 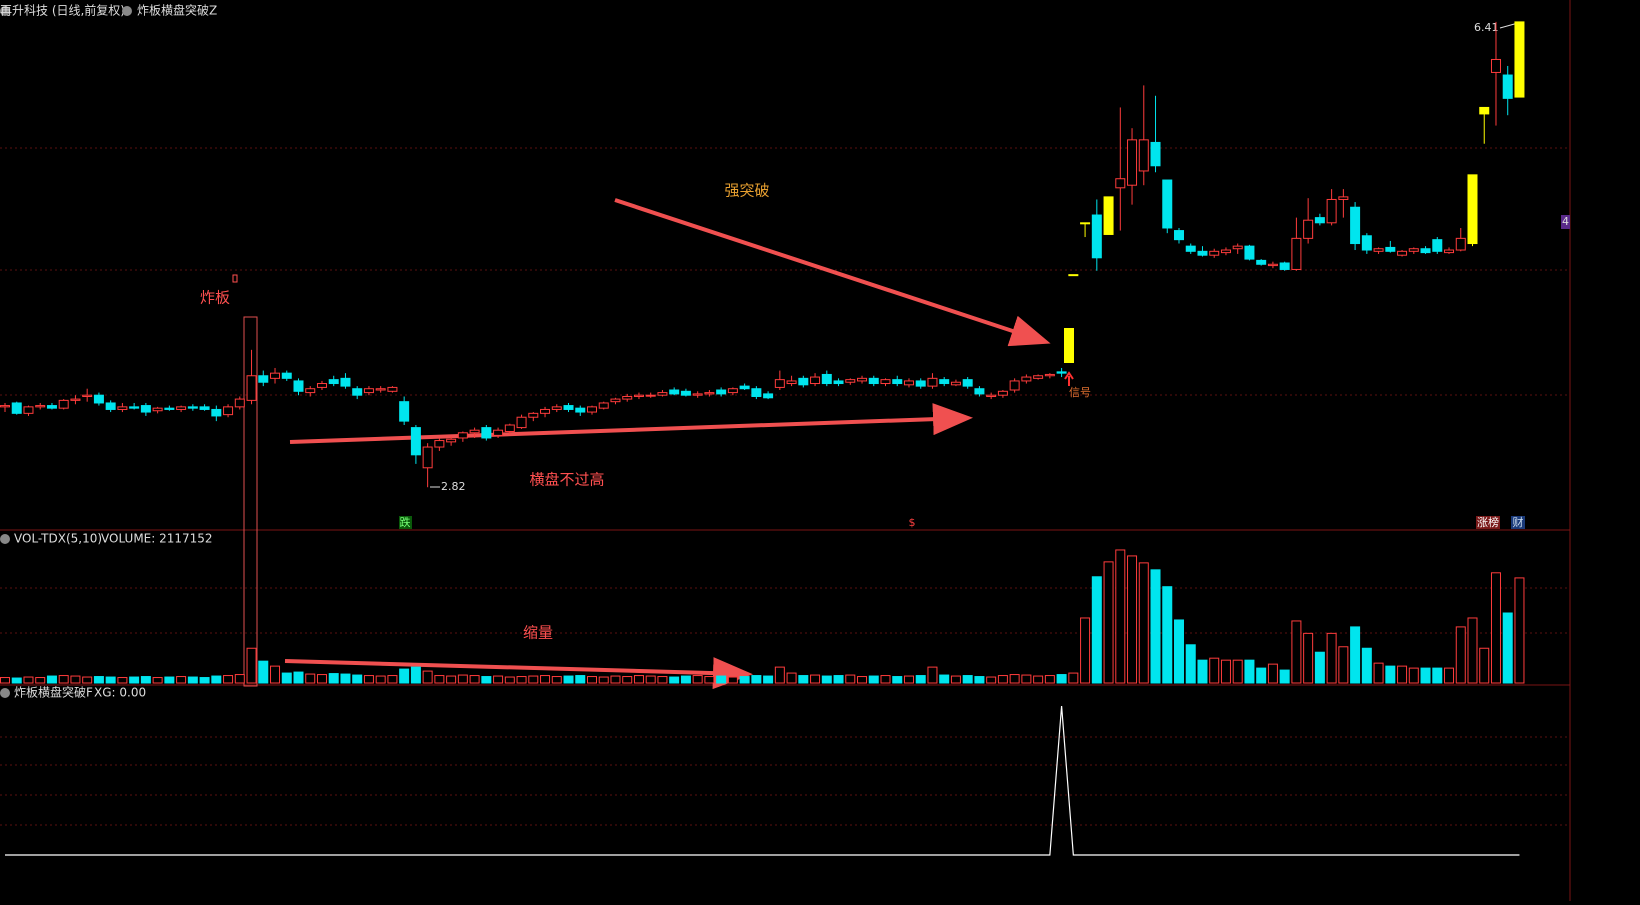 What do you see at coordinates (1080, 392) in the screenshot?
I see `annotation: 信号` at bounding box center [1080, 392].